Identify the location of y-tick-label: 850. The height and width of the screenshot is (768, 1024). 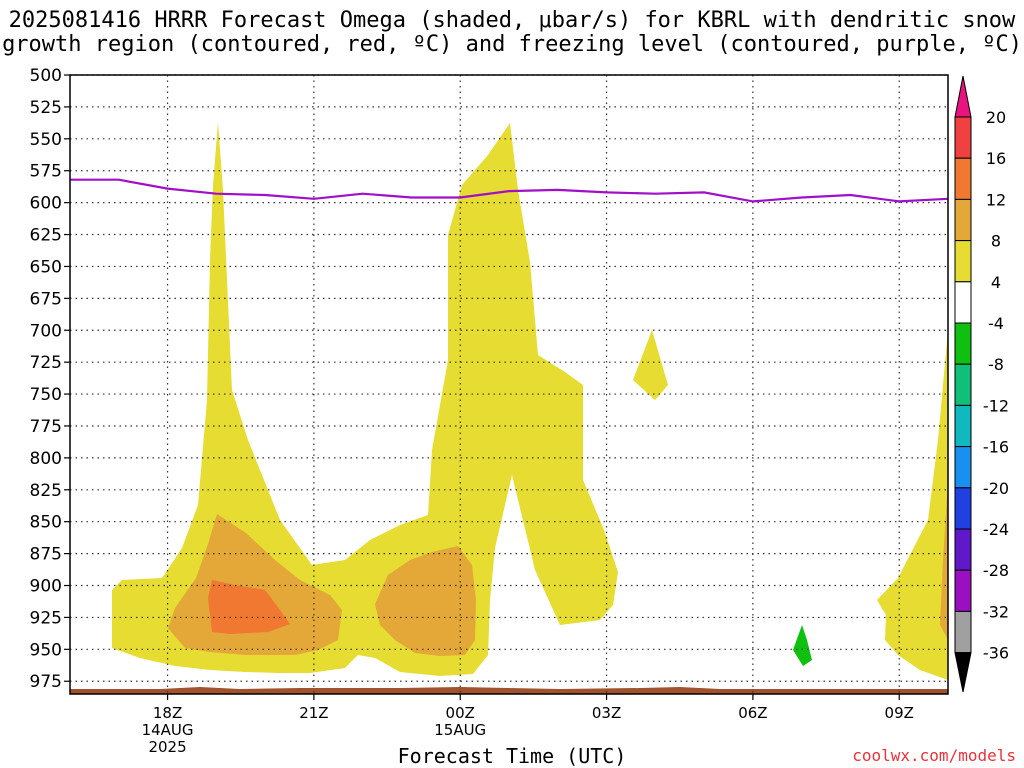
(46, 523).